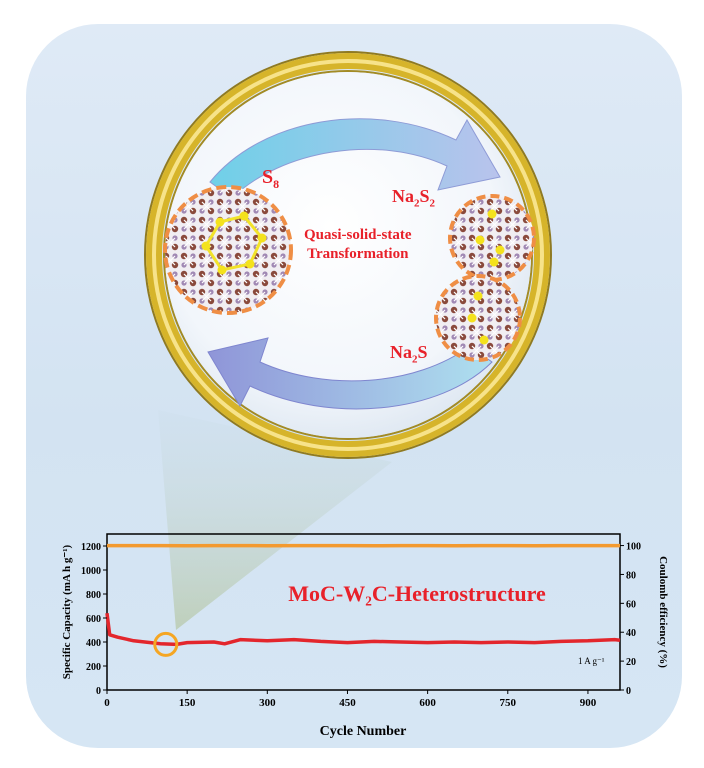 This screenshot has height=768, width=704. I want to click on na2s2-label: Na2S2, so click(413, 198).